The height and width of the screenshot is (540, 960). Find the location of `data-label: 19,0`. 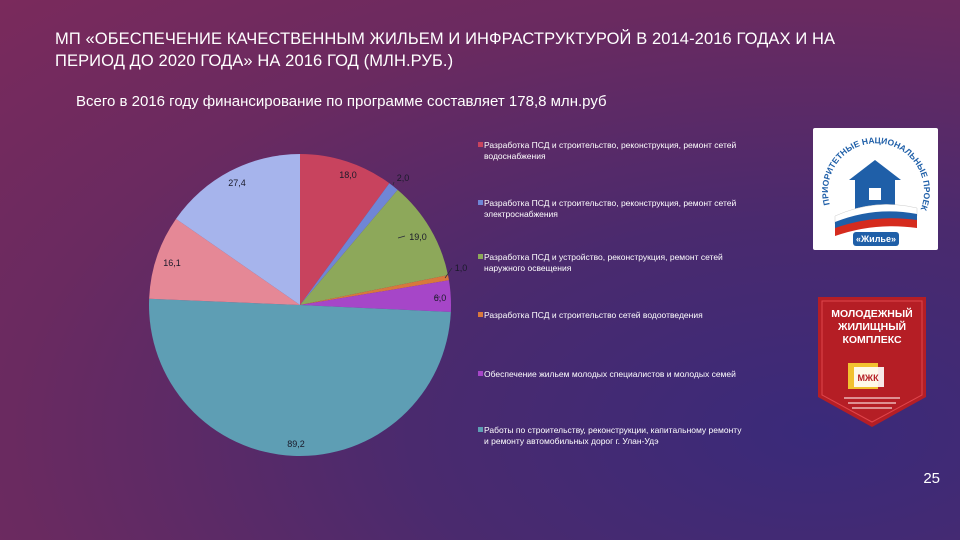

data-label: 19,0 is located at coordinates (418, 237).